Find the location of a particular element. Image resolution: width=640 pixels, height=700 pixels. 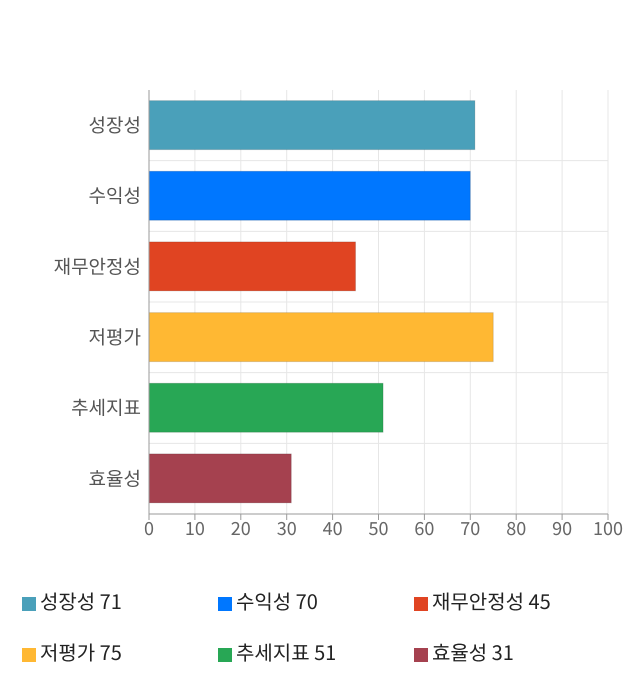

y-tick-label: 수익성 is located at coordinates (114, 195).